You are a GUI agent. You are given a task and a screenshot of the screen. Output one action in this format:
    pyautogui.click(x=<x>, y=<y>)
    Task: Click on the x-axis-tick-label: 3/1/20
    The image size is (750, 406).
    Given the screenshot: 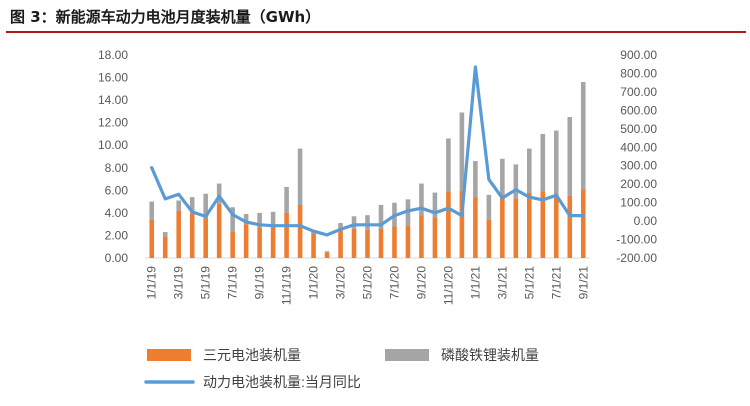 What is the action you would take?
    pyautogui.click(x=341, y=283)
    